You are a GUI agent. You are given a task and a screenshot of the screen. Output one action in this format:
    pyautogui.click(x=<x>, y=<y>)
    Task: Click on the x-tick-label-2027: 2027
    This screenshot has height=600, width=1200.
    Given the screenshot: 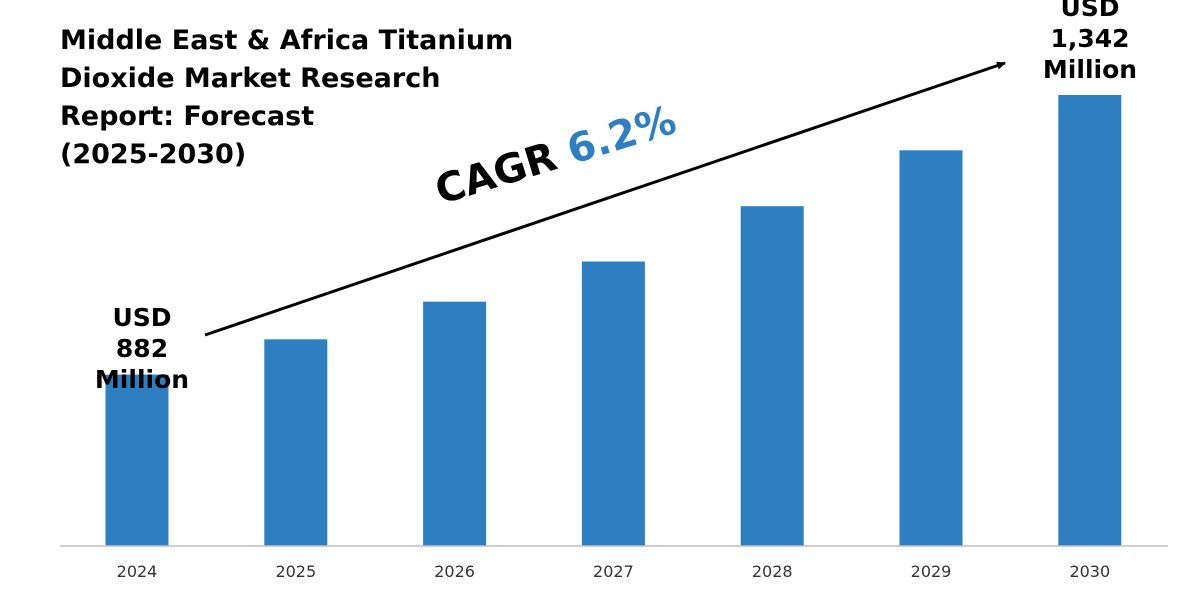 What is the action you would take?
    pyautogui.click(x=613, y=571)
    